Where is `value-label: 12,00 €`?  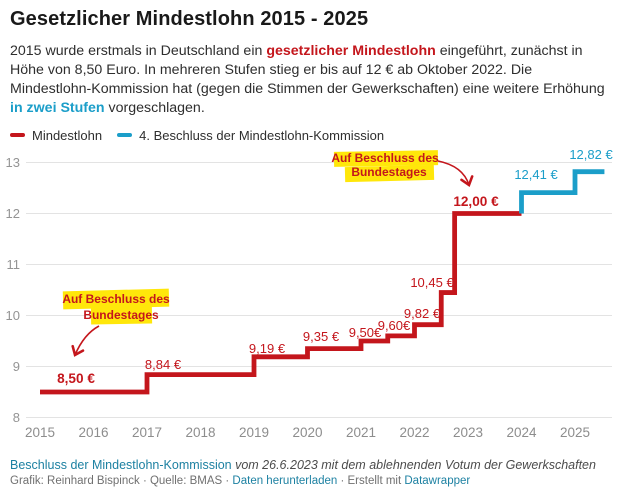 value-label: 12,00 € is located at coordinates (476, 201).